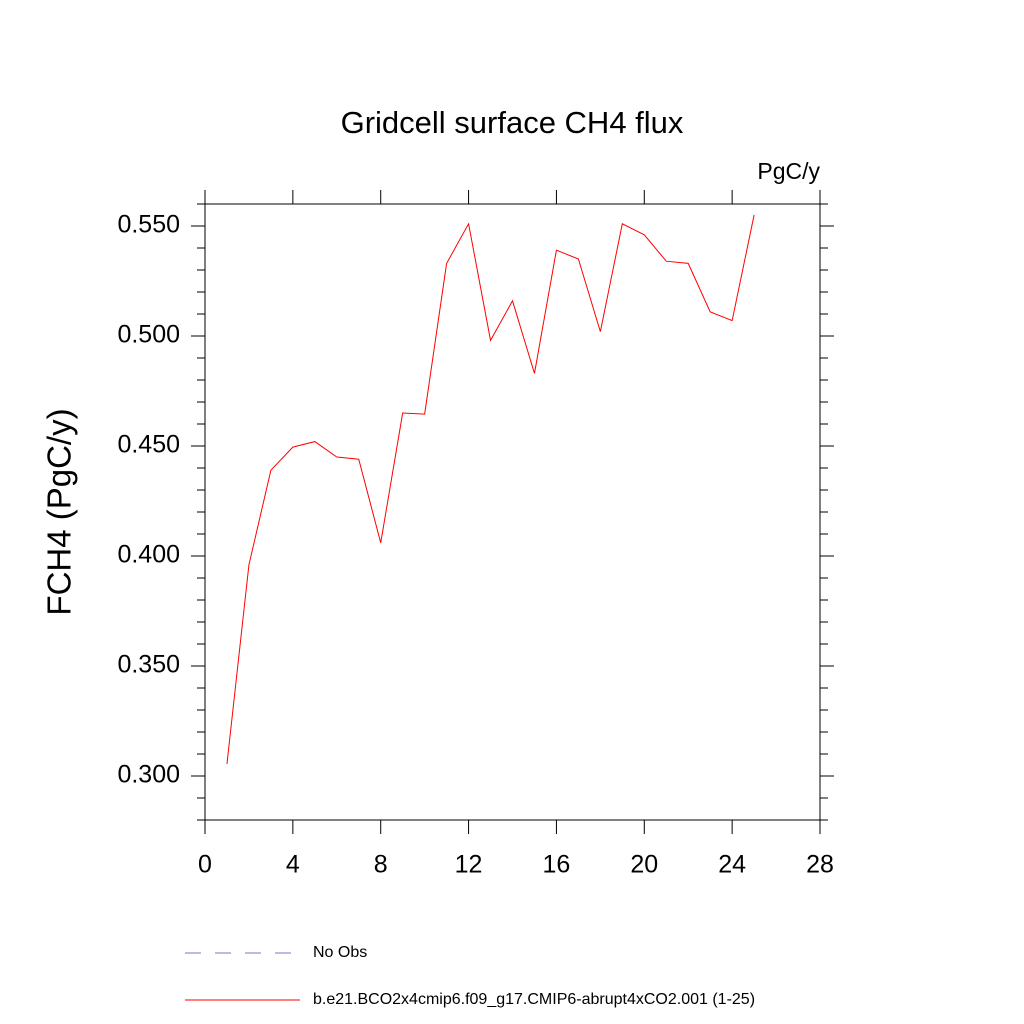 The height and width of the screenshot is (1024, 1024). What do you see at coordinates (205, 865) in the screenshot?
I see `x-tick-label: 0` at bounding box center [205, 865].